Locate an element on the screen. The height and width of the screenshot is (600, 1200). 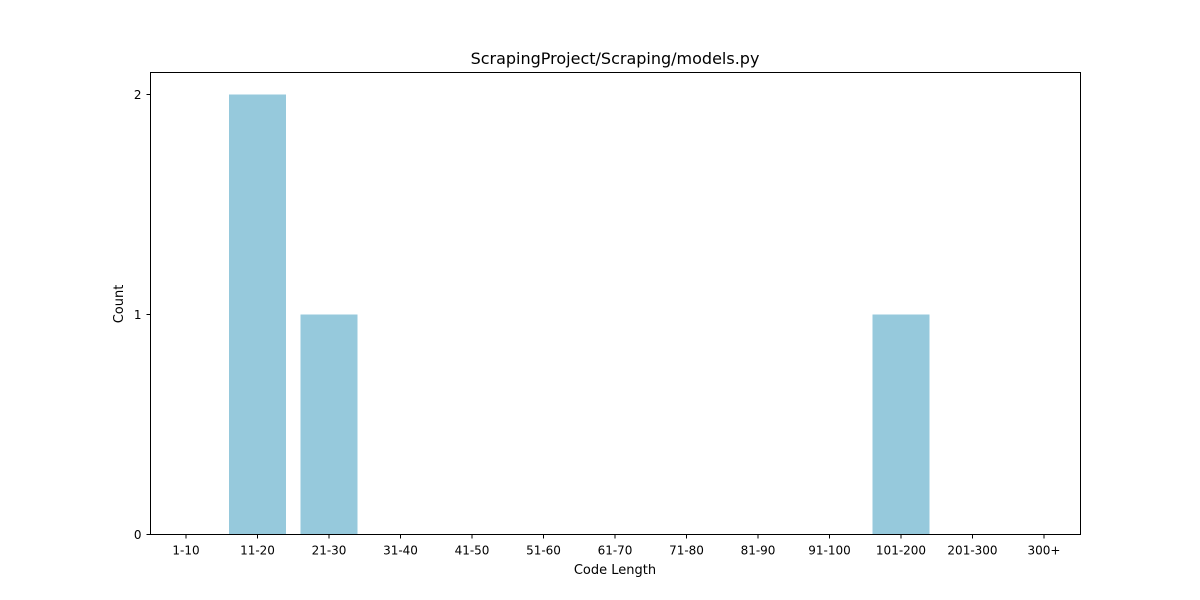
x-tick-label: 81-90 is located at coordinates (758, 551).